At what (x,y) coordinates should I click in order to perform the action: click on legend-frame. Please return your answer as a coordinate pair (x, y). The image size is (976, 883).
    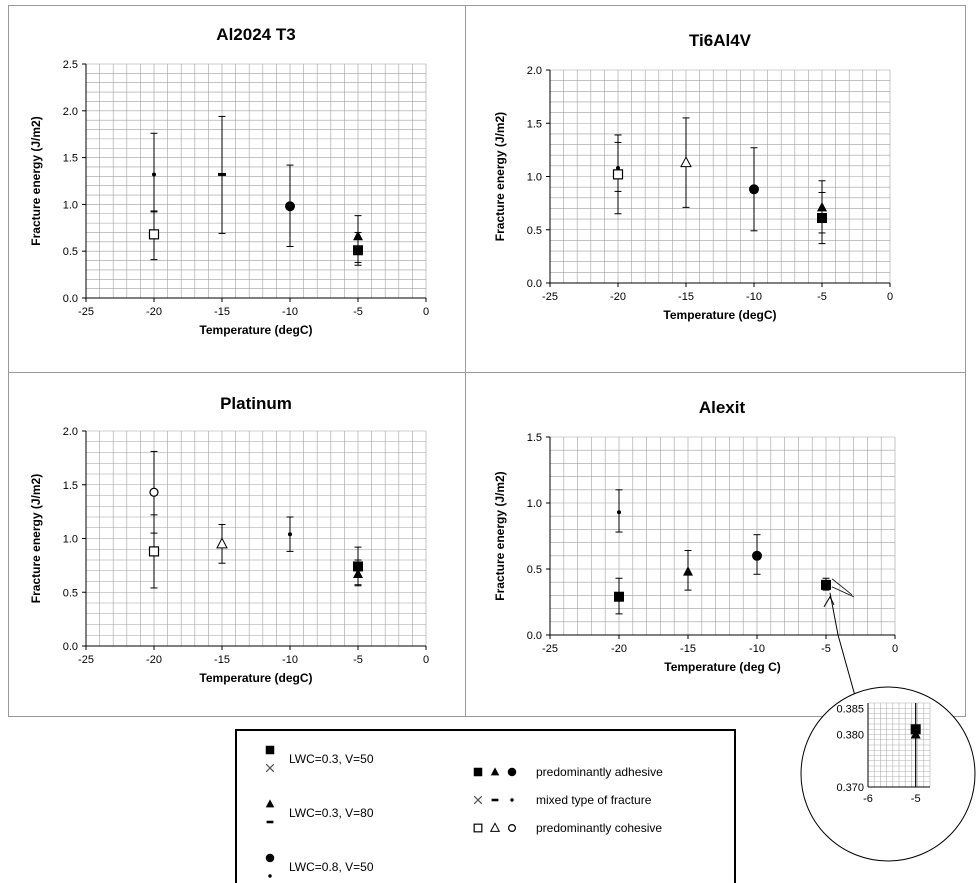
    Looking at the image, I should click on (485, 806).